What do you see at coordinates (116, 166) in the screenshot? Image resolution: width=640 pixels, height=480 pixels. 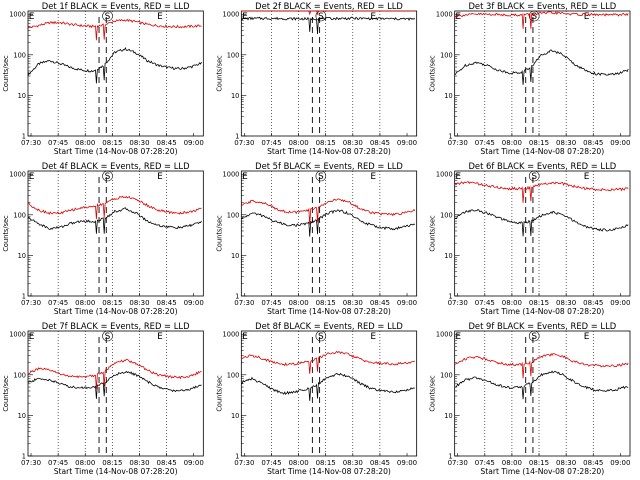 I see `plot-title: Det 4f BLACK = Events, RED = LLD` at bounding box center [116, 166].